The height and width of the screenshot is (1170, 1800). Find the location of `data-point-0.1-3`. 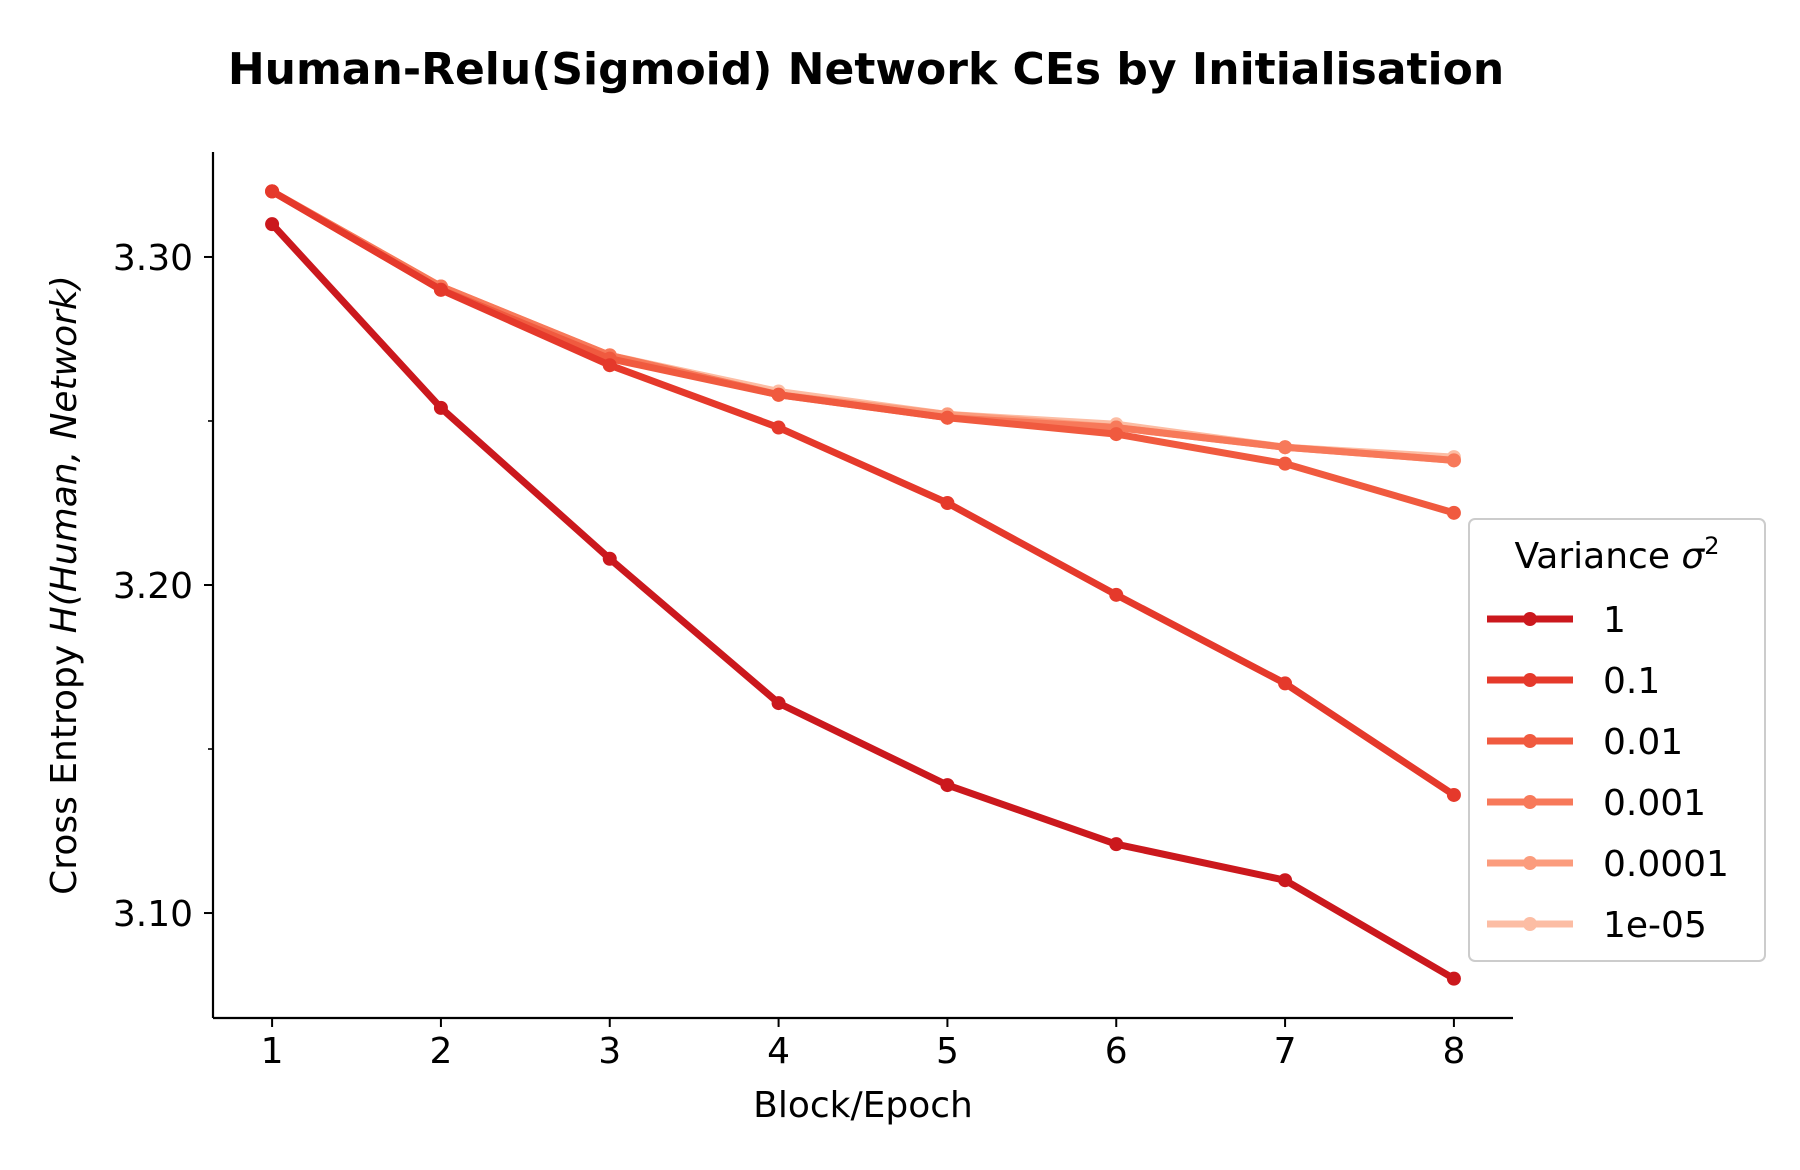

data-point-0.1-3 is located at coordinates (609, 365).